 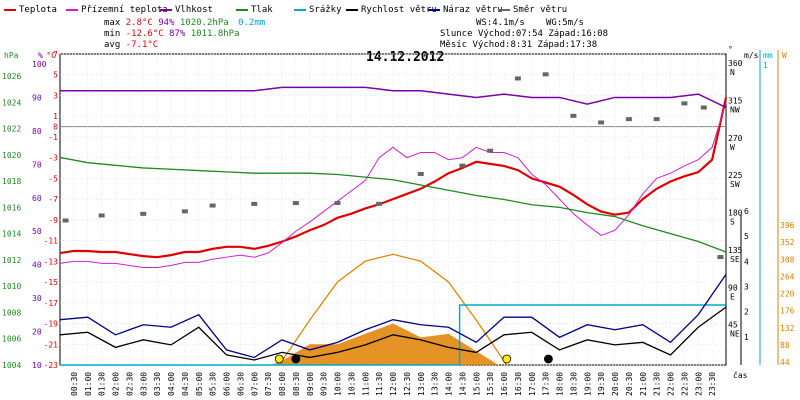 I want to click on x-tick: 04:30, so click(x=185, y=384).